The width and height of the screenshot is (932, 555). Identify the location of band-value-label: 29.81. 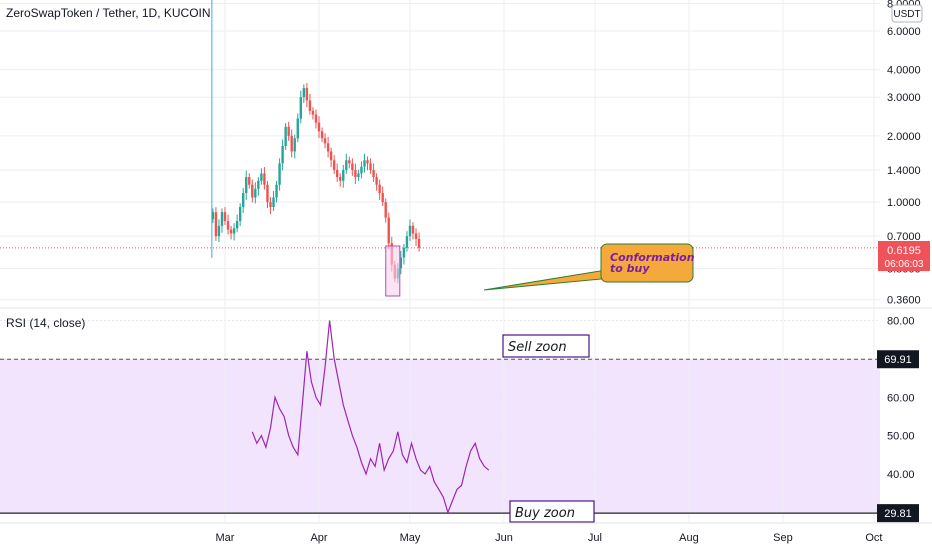
(898, 514).